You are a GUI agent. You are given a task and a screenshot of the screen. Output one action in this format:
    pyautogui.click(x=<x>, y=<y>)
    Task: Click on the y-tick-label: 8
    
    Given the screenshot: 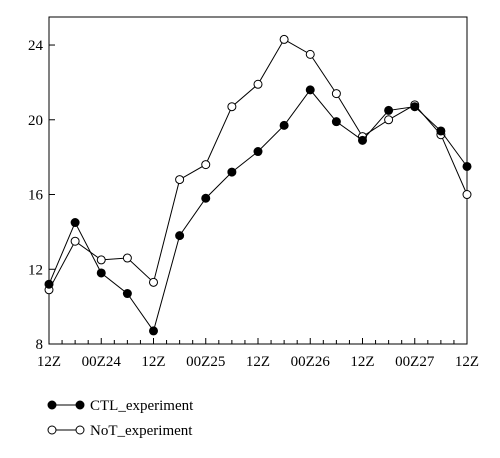 What is the action you would take?
    pyautogui.click(x=40, y=345)
    